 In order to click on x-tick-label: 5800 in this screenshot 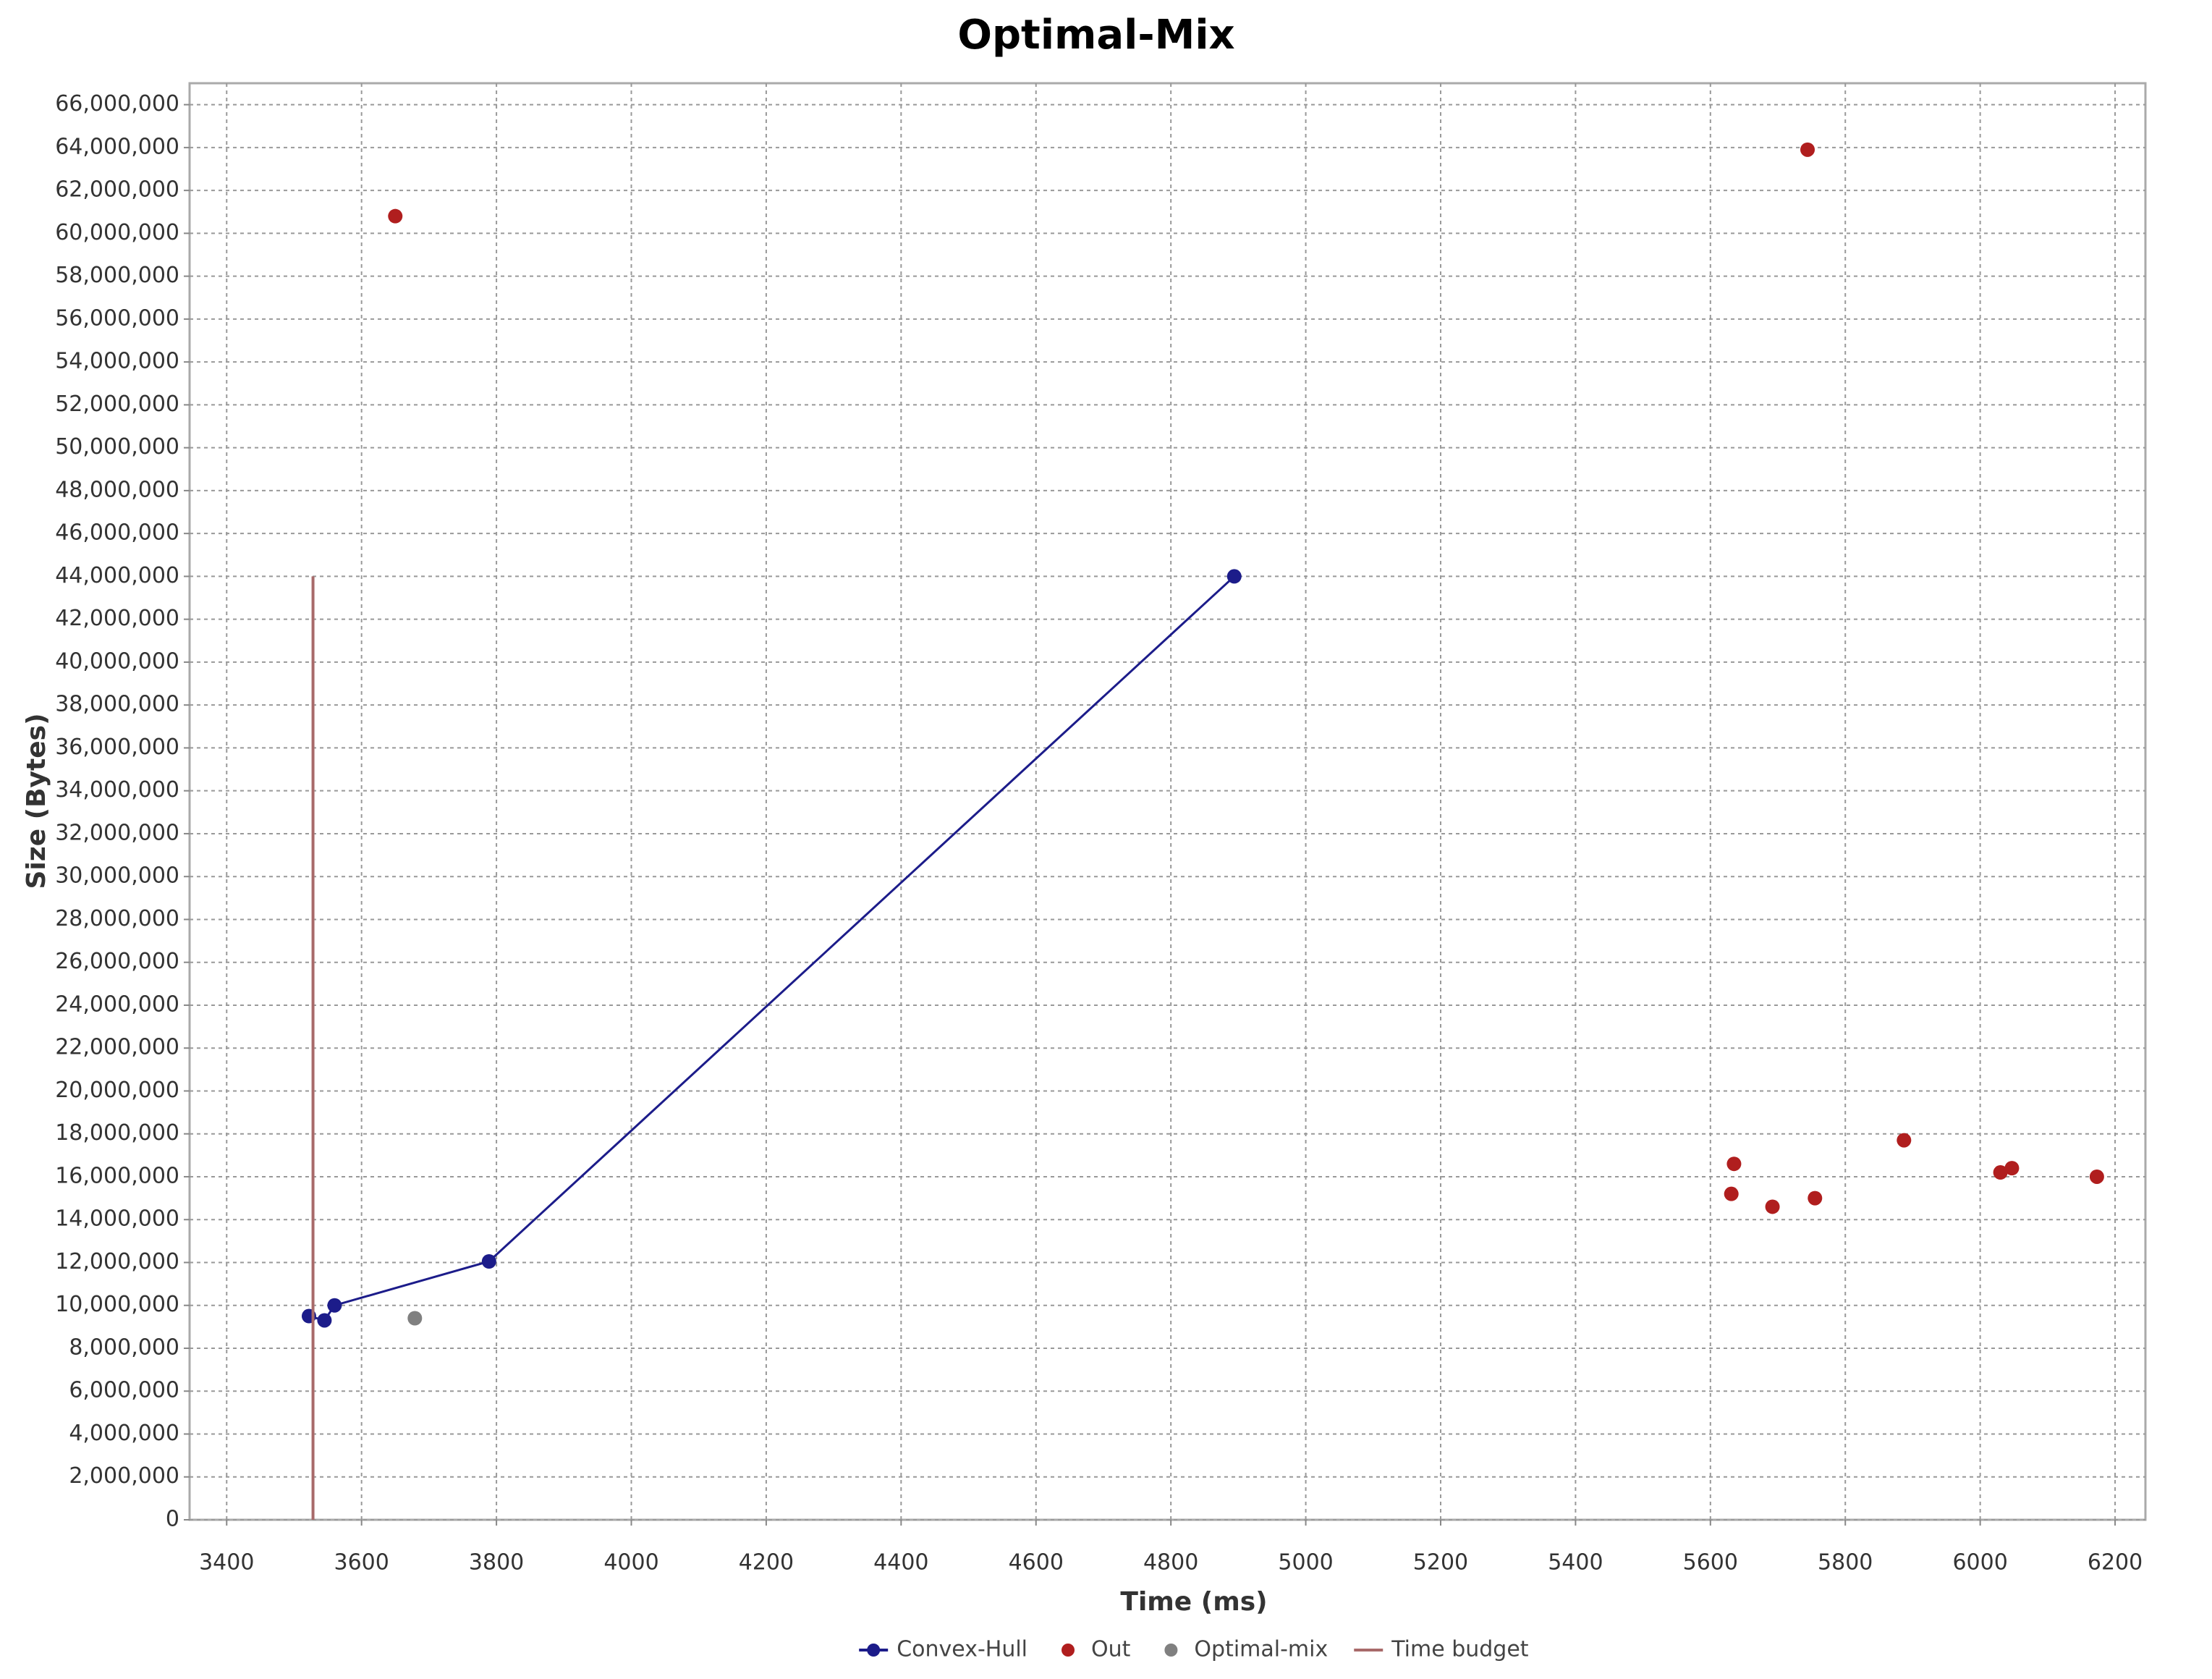, I will do `click(1845, 1563)`.